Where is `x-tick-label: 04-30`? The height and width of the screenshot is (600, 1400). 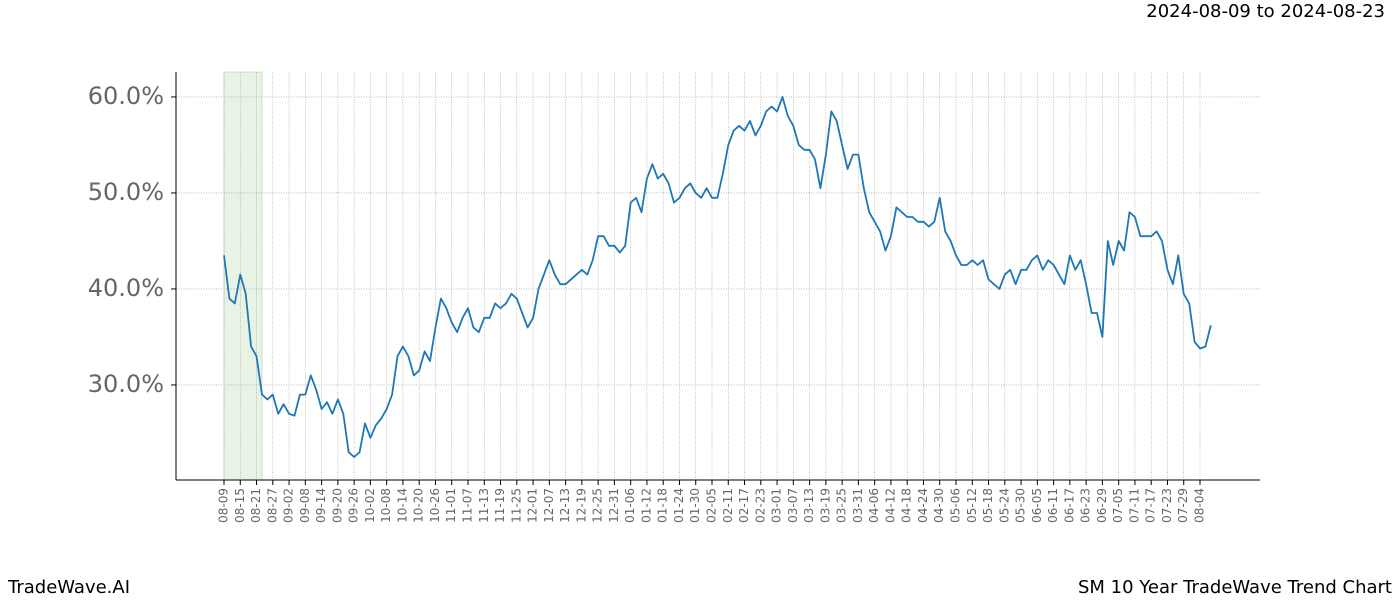 x-tick-label: 04-30 is located at coordinates (939, 505).